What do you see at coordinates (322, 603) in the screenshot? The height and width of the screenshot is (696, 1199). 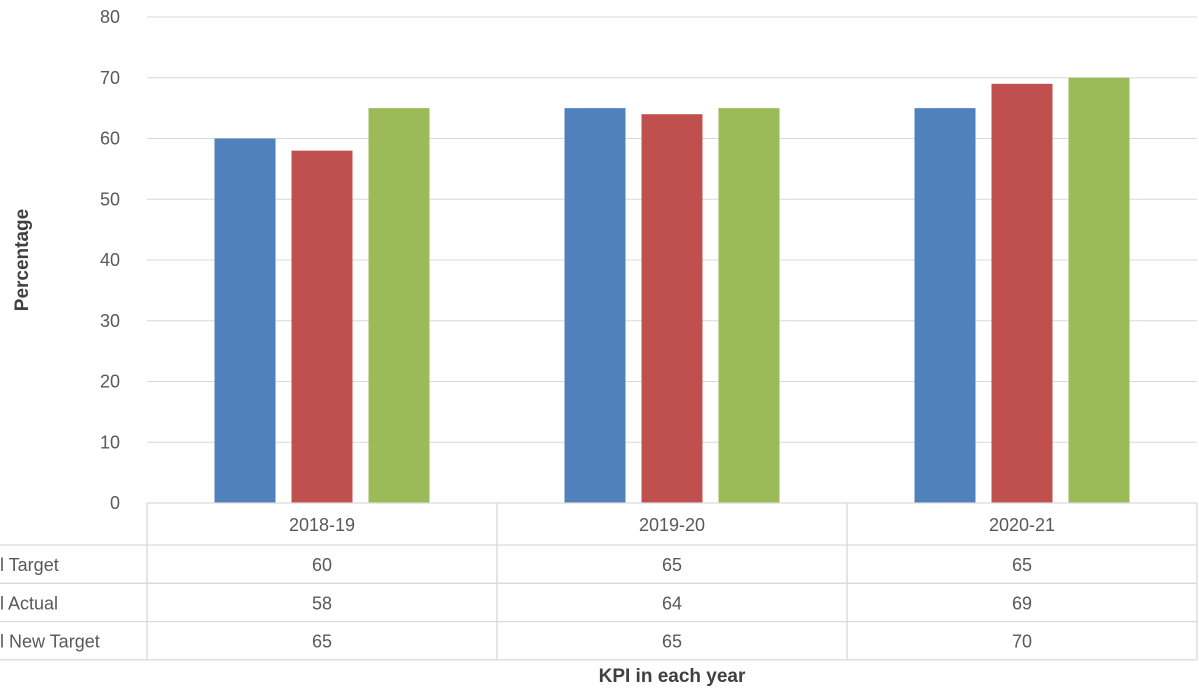 I see `data-table-value: 58` at bounding box center [322, 603].